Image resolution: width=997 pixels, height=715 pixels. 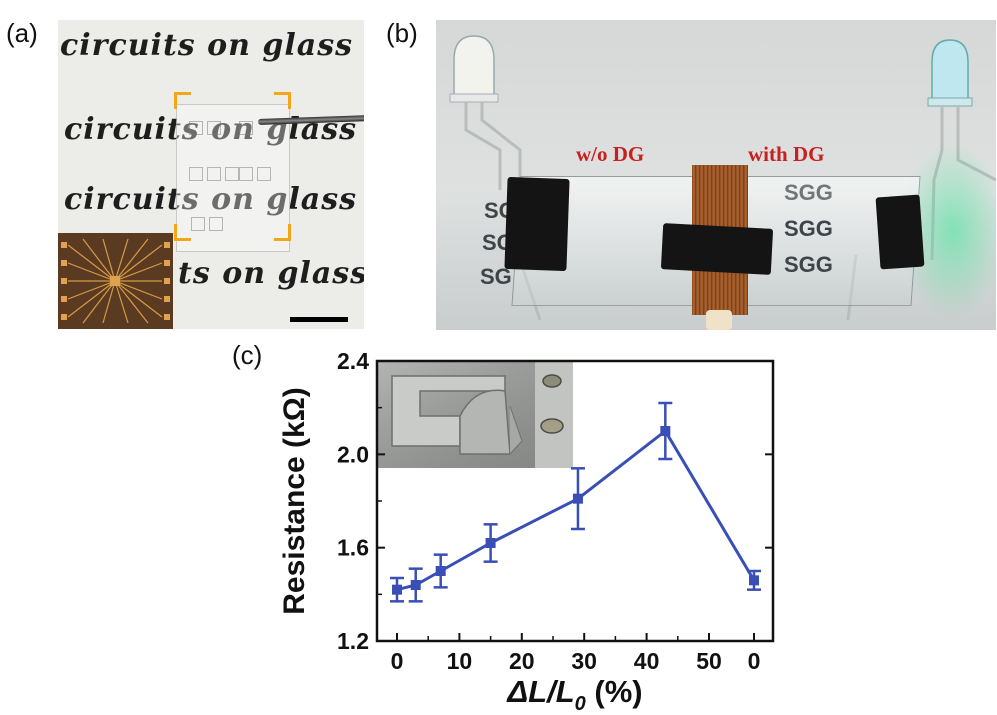 What do you see at coordinates (647, 661) in the screenshot?
I see `x-tick-label: 40` at bounding box center [647, 661].